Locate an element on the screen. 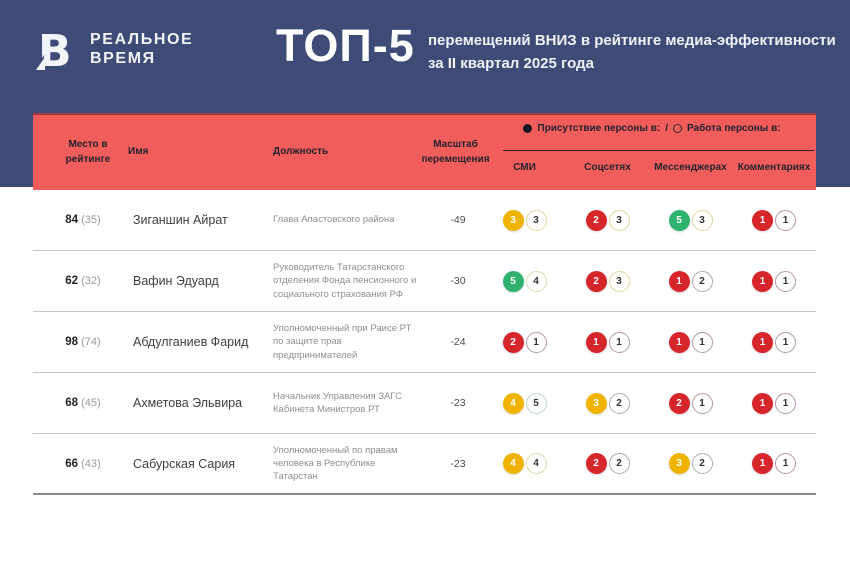 The width and height of the screenshot is (850, 563). work-score-badge: 5 is located at coordinates (536, 403).